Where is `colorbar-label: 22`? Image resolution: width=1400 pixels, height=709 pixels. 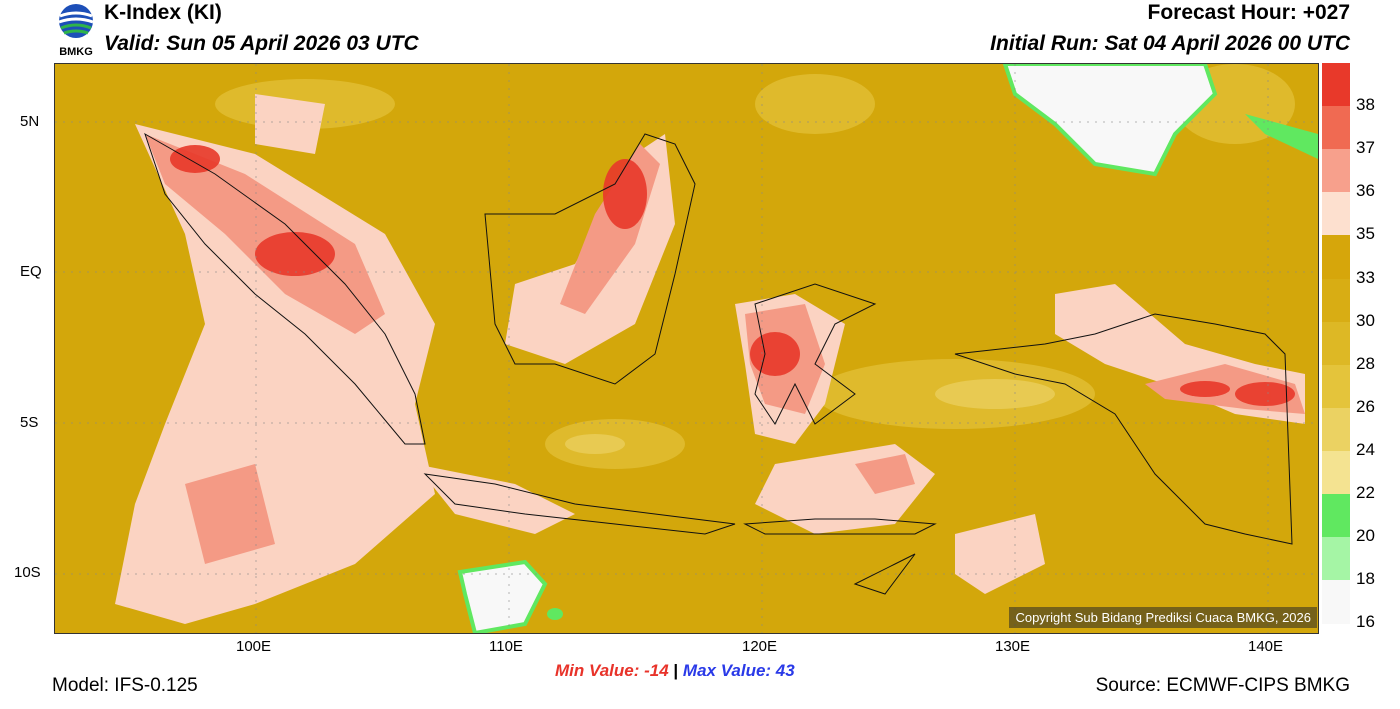
colorbar-label: 22 is located at coordinates (1365, 493).